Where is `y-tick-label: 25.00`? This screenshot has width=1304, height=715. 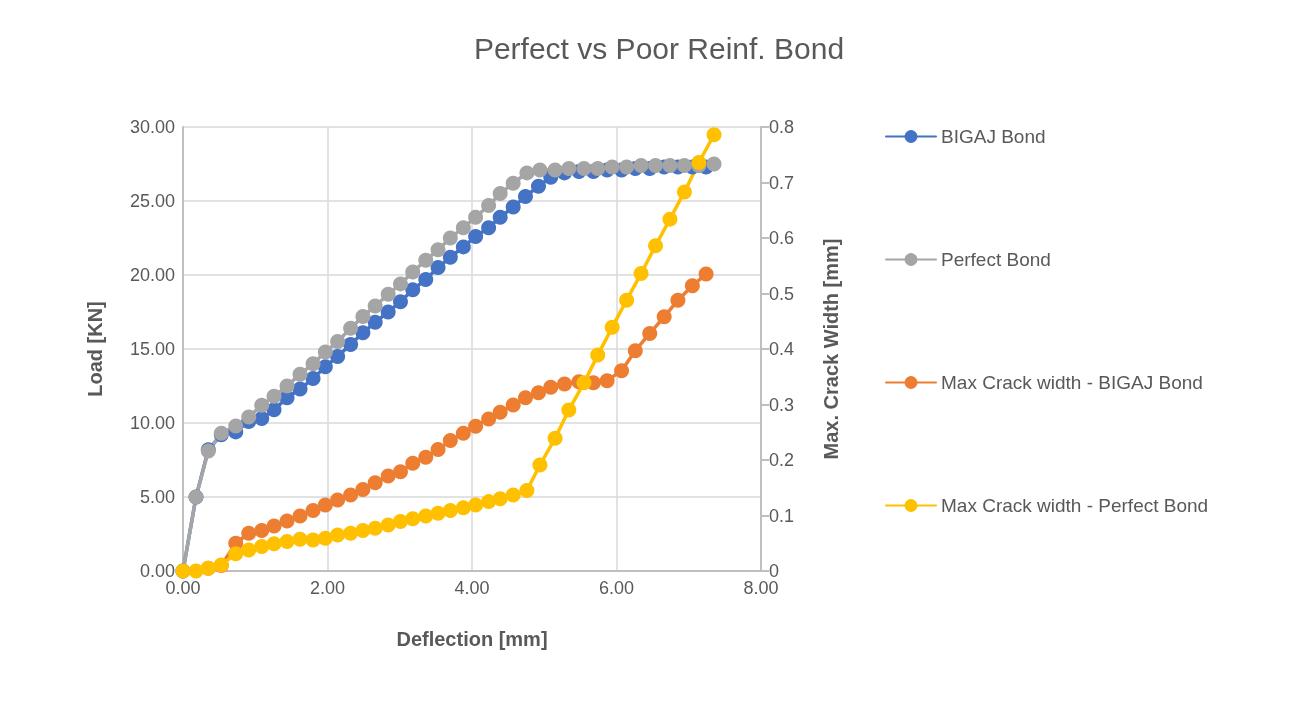 y-tick-label: 25.00 is located at coordinates (152, 201).